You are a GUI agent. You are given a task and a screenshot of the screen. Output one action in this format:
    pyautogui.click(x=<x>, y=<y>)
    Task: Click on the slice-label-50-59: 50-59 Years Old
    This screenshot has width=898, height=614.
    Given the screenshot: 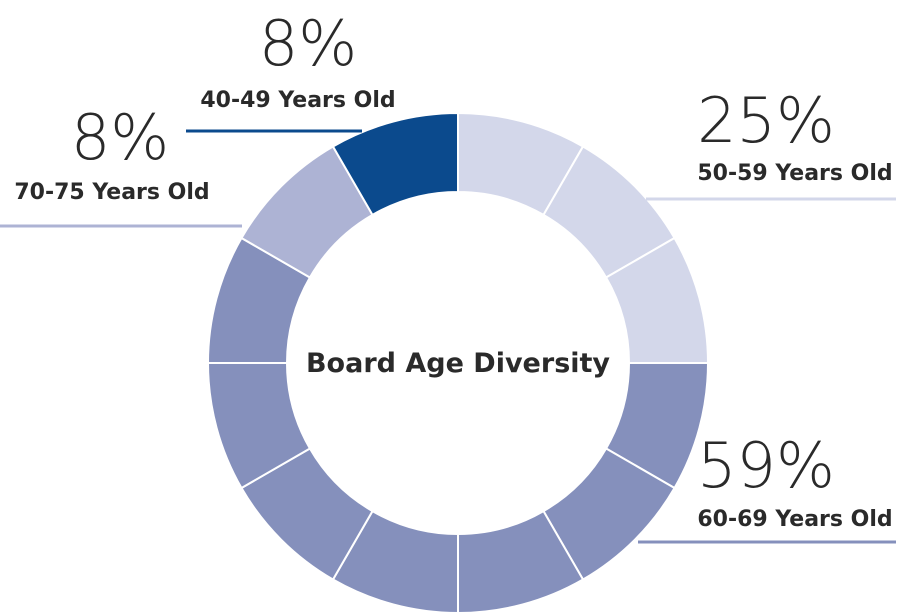 What is the action you would take?
    pyautogui.click(x=794, y=173)
    